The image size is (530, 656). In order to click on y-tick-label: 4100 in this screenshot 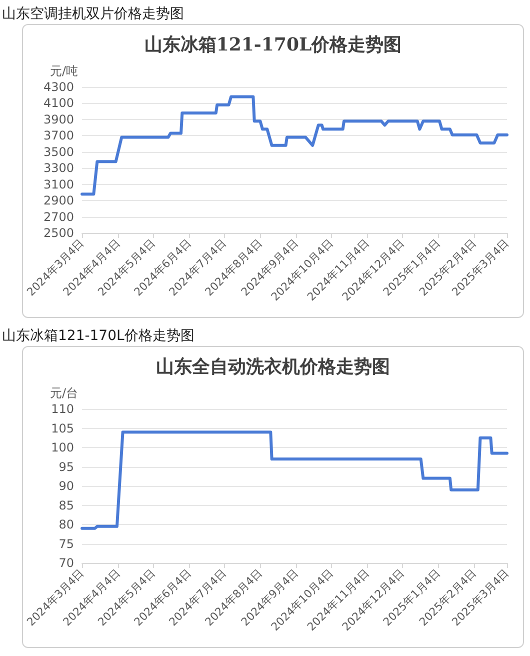, I will do `click(58, 103)`.